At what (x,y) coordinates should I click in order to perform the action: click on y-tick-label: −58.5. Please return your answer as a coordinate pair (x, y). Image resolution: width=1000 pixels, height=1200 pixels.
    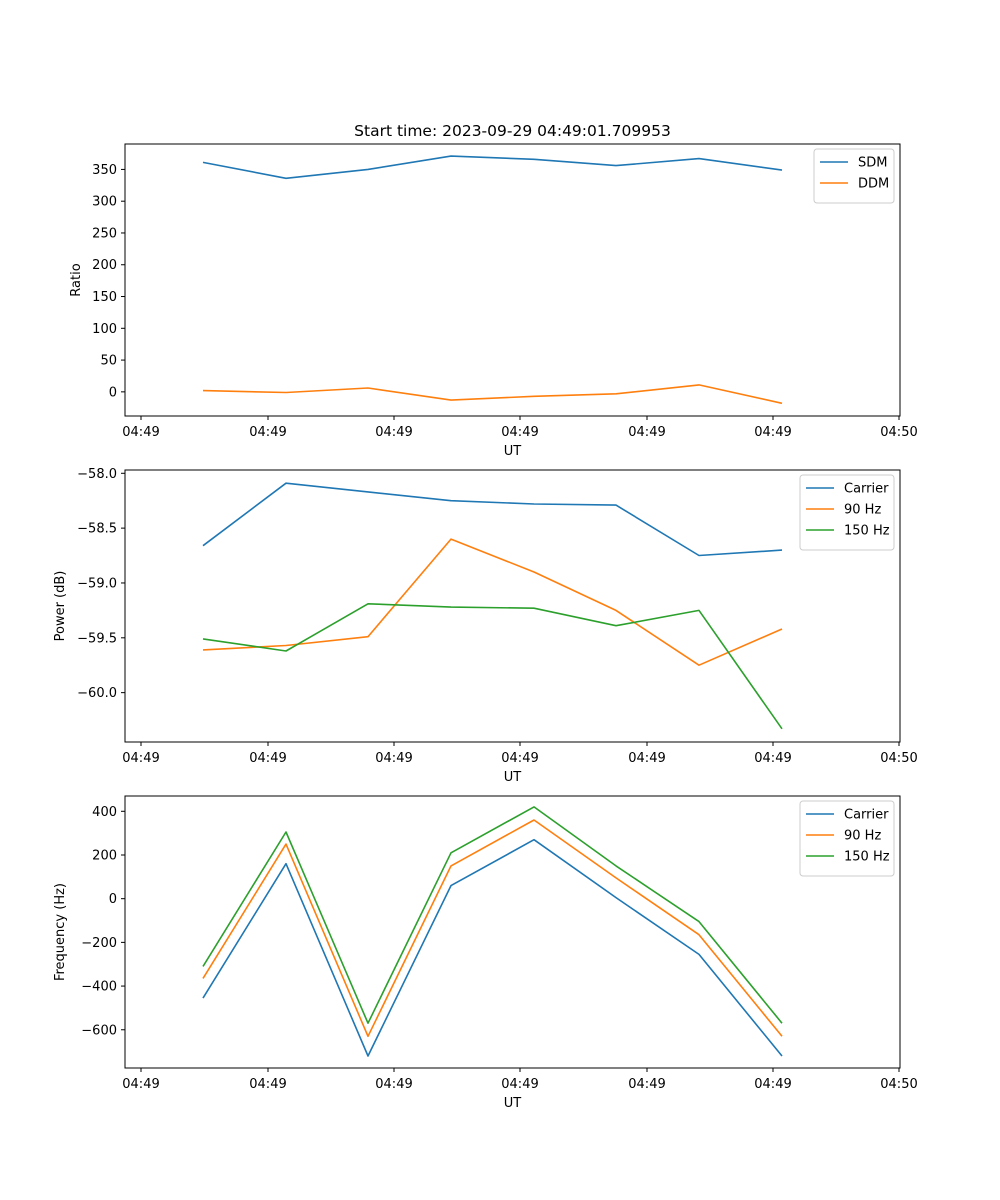
    Looking at the image, I should click on (97, 529).